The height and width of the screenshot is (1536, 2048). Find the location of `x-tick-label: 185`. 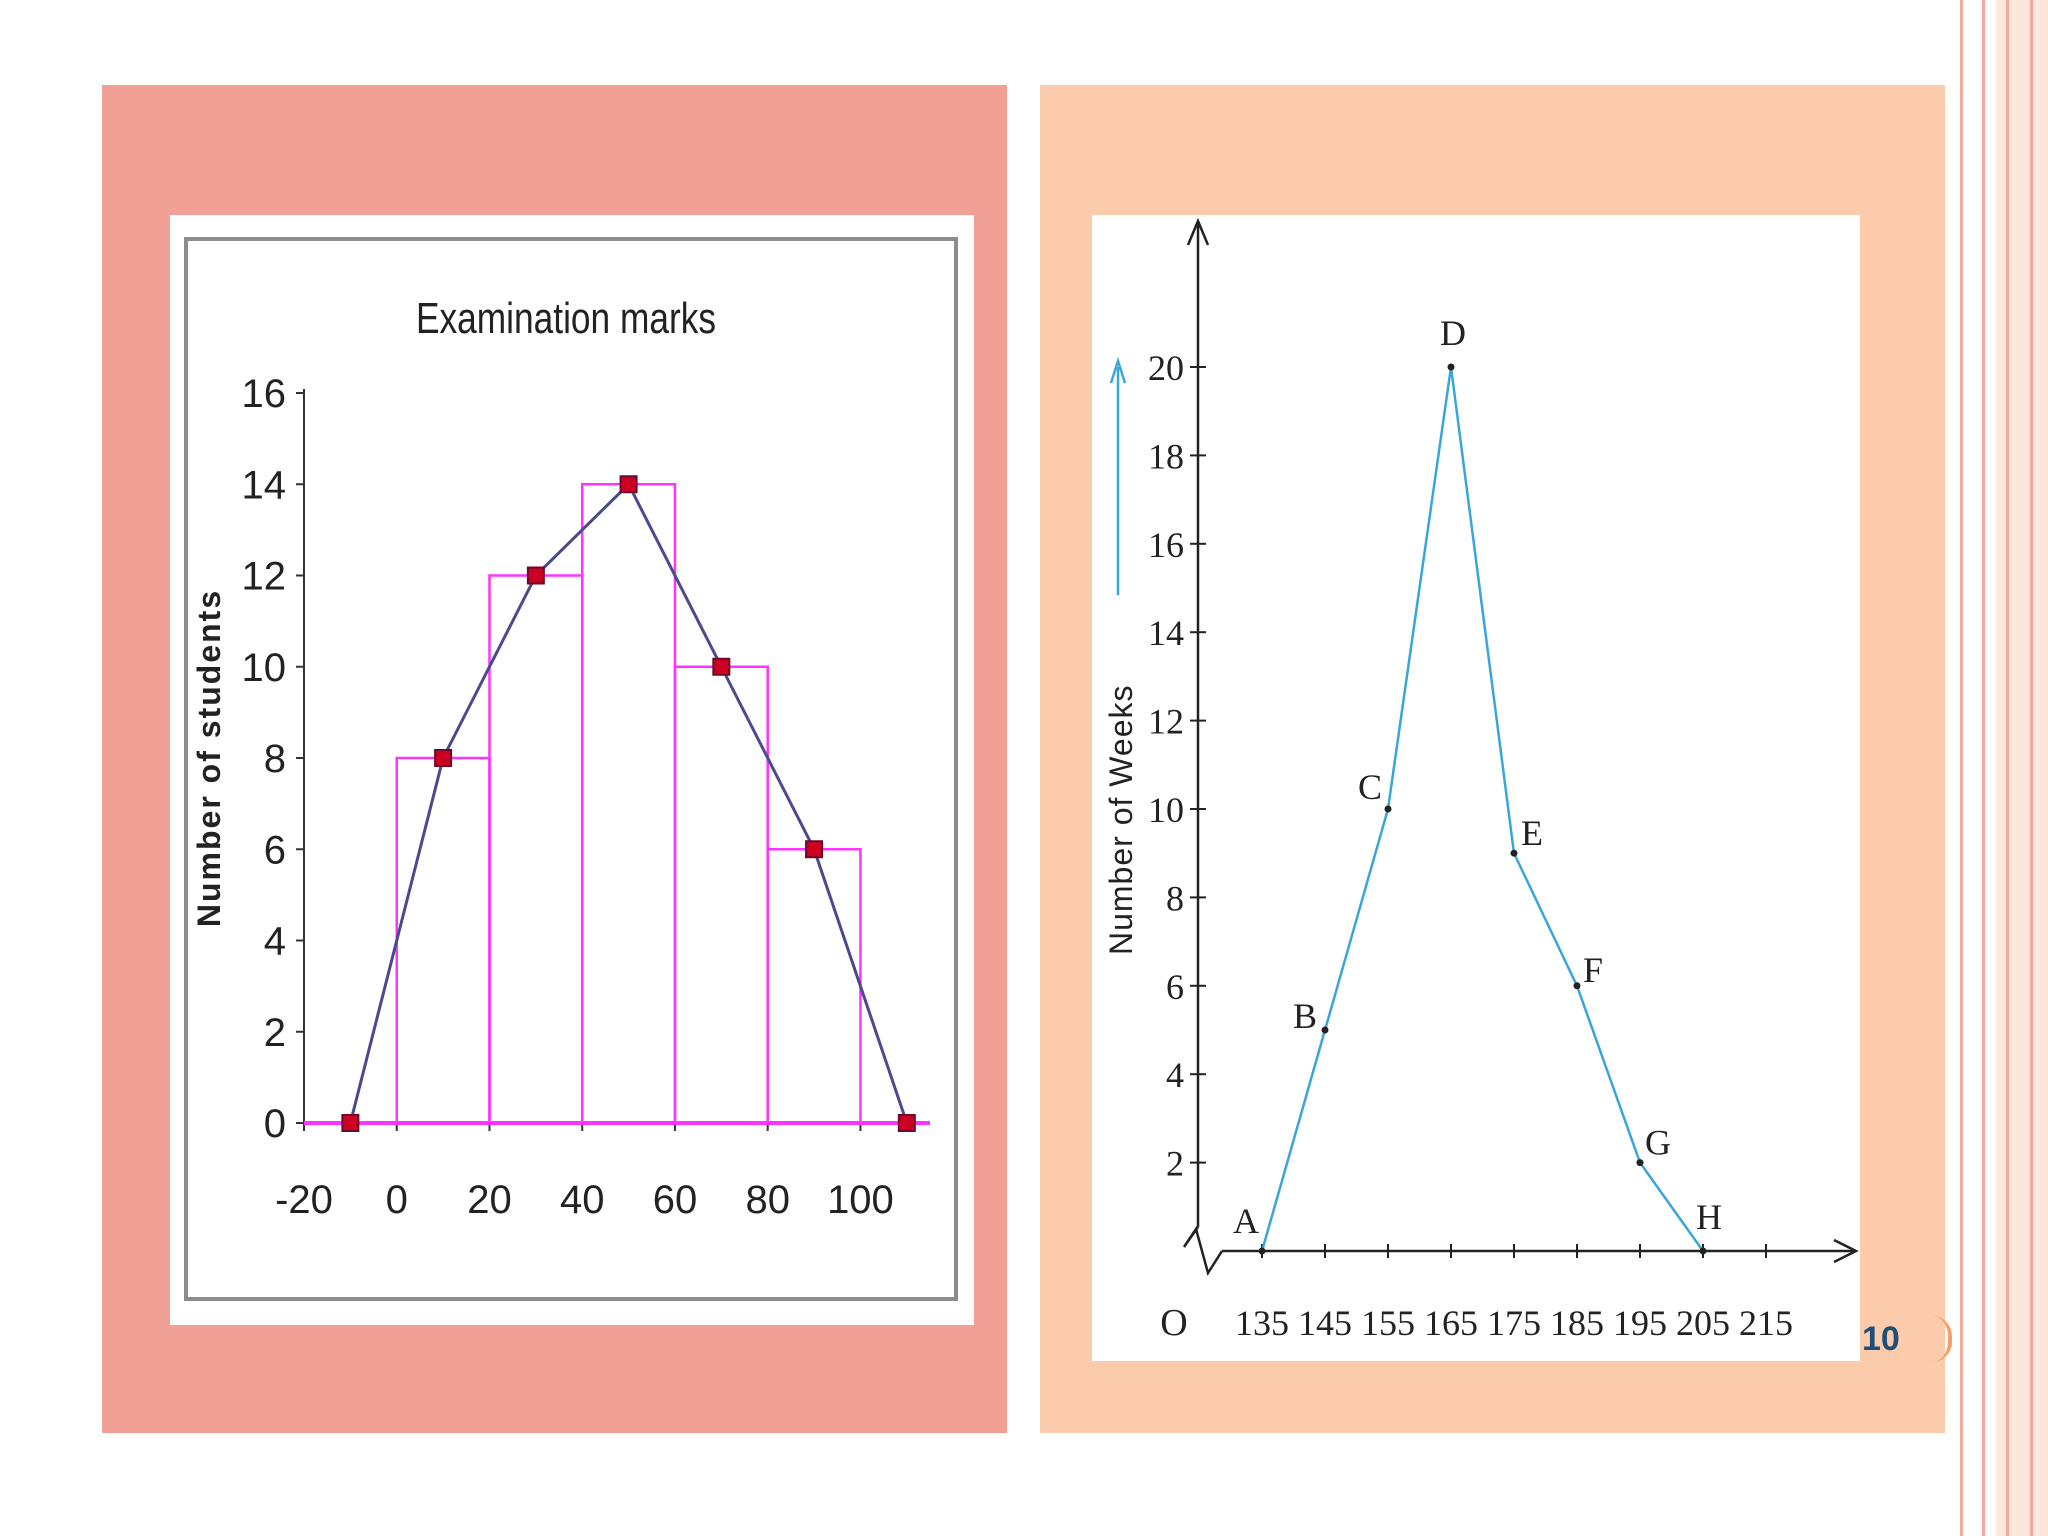

x-tick-label: 185 is located at coordinates (1577, 1323).